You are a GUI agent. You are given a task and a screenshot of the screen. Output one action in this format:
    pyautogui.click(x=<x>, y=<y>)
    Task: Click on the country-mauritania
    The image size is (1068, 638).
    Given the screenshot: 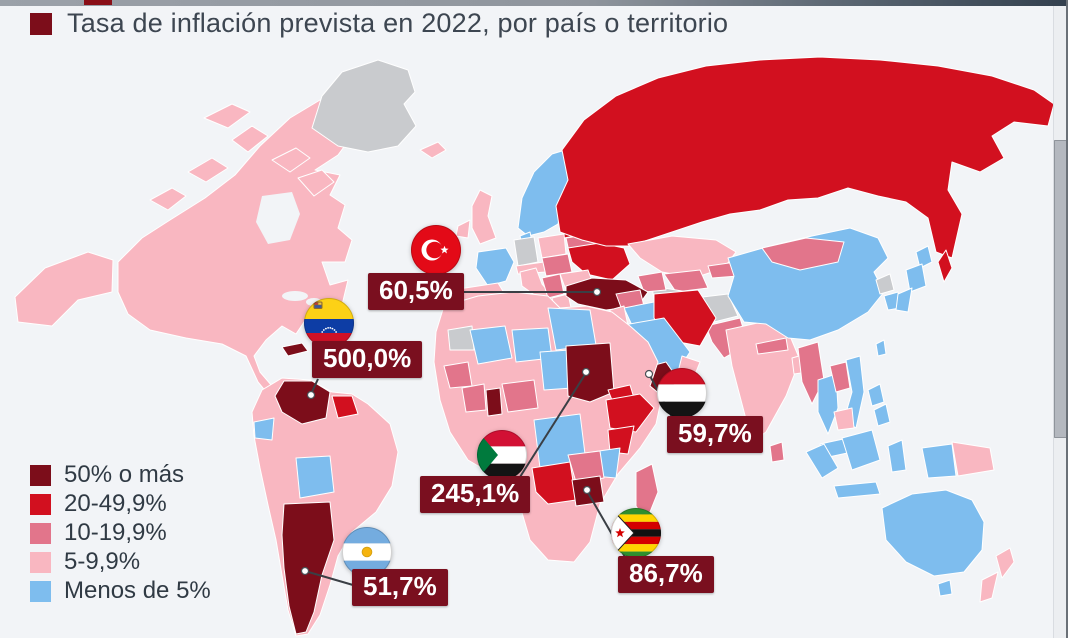 What is the action you would take?
    pyautogui.click(x=461, y=338)
    